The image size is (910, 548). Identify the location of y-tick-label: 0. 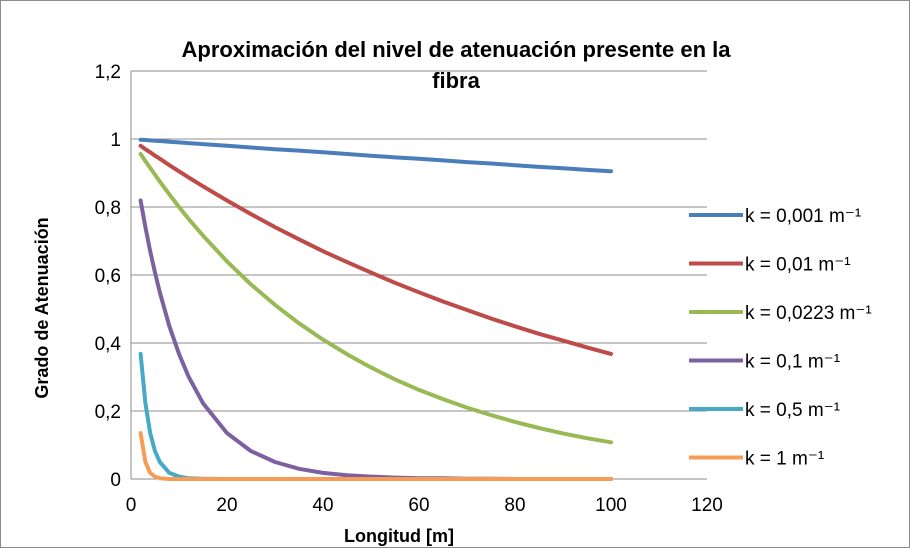
(115, 480).